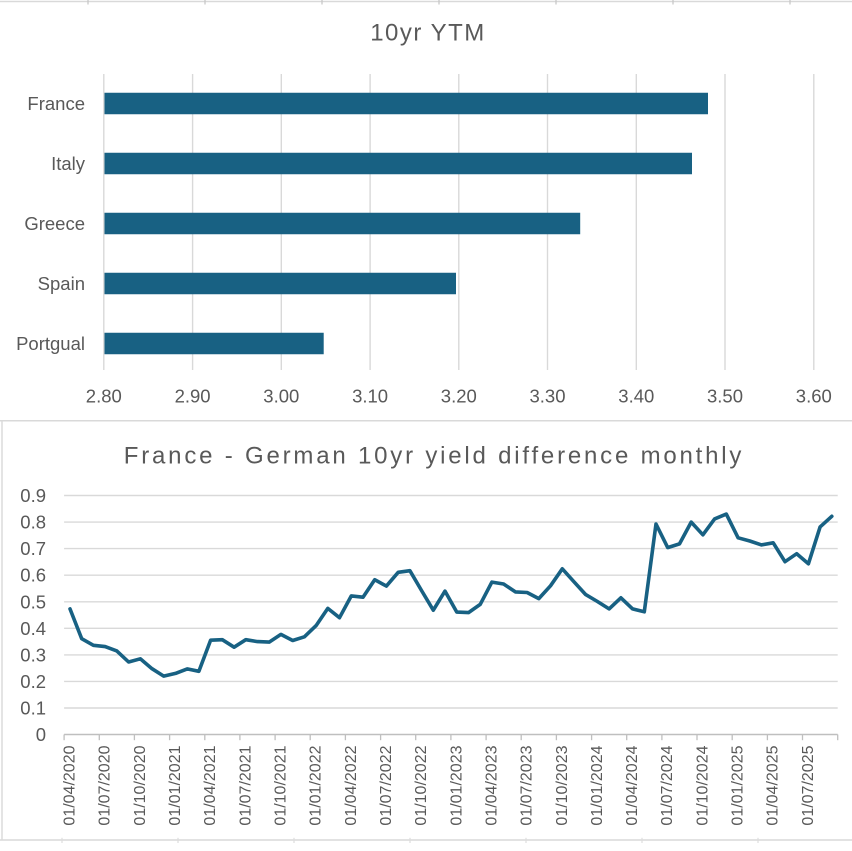 This screenshot has height=851, width=852. Describe the element at coordinates (280, 785) in the screenshot. I see `svg-text: 01/10/2021` at that location.